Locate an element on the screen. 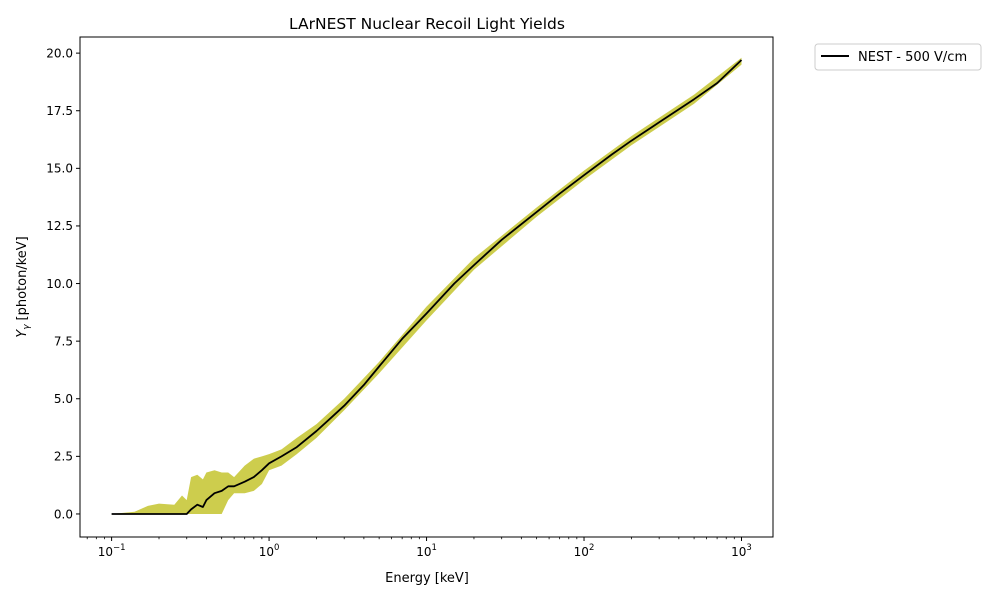 This screenshot has width=1000, height=600. x-tick-label-3: 10² is located at coordinates (584, 551).